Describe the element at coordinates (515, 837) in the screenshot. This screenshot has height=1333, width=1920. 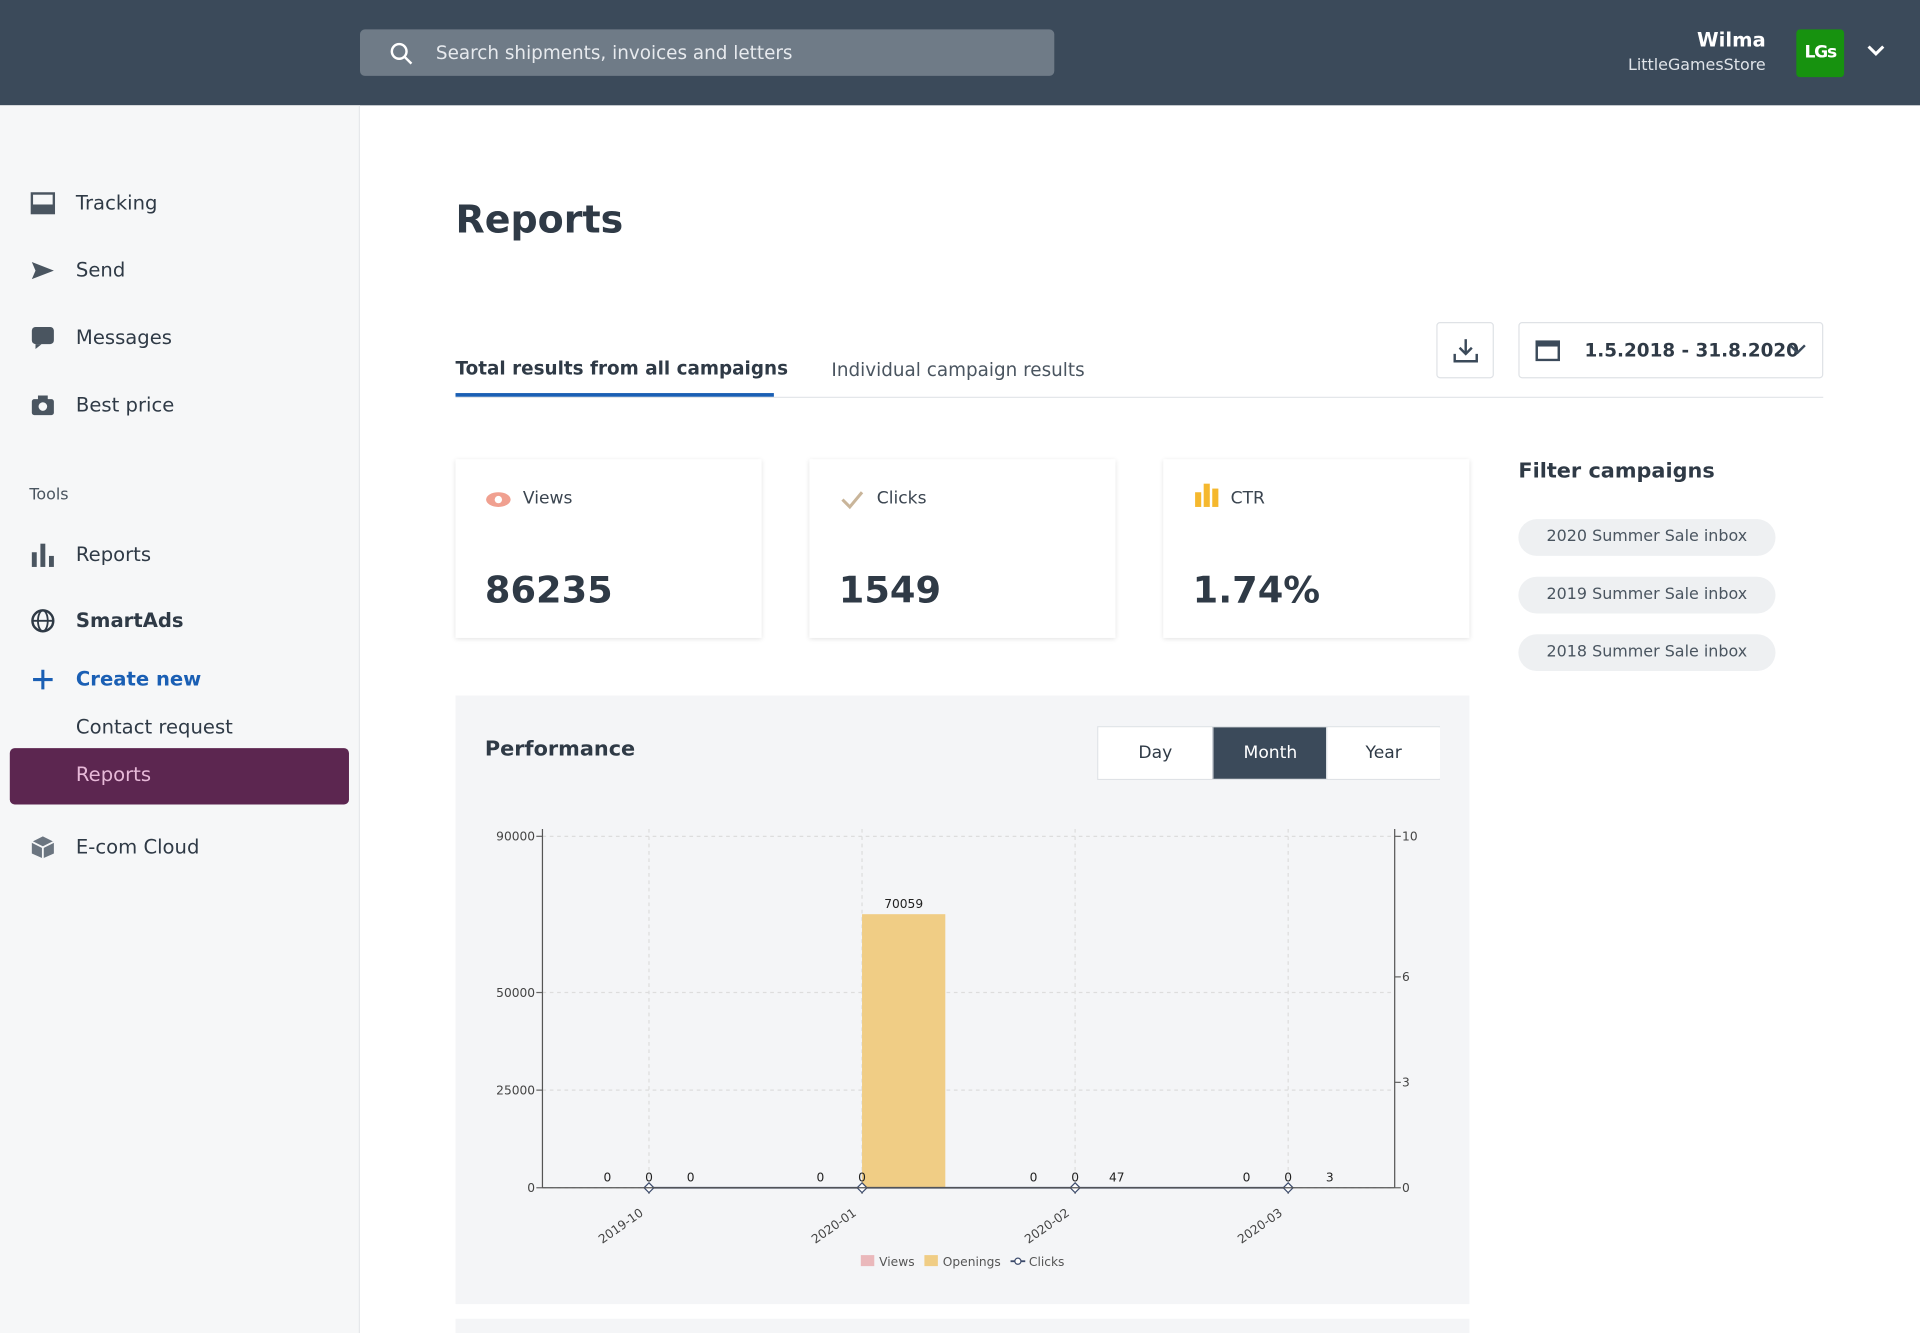
I see `y-tick-label: 90000` at that location.